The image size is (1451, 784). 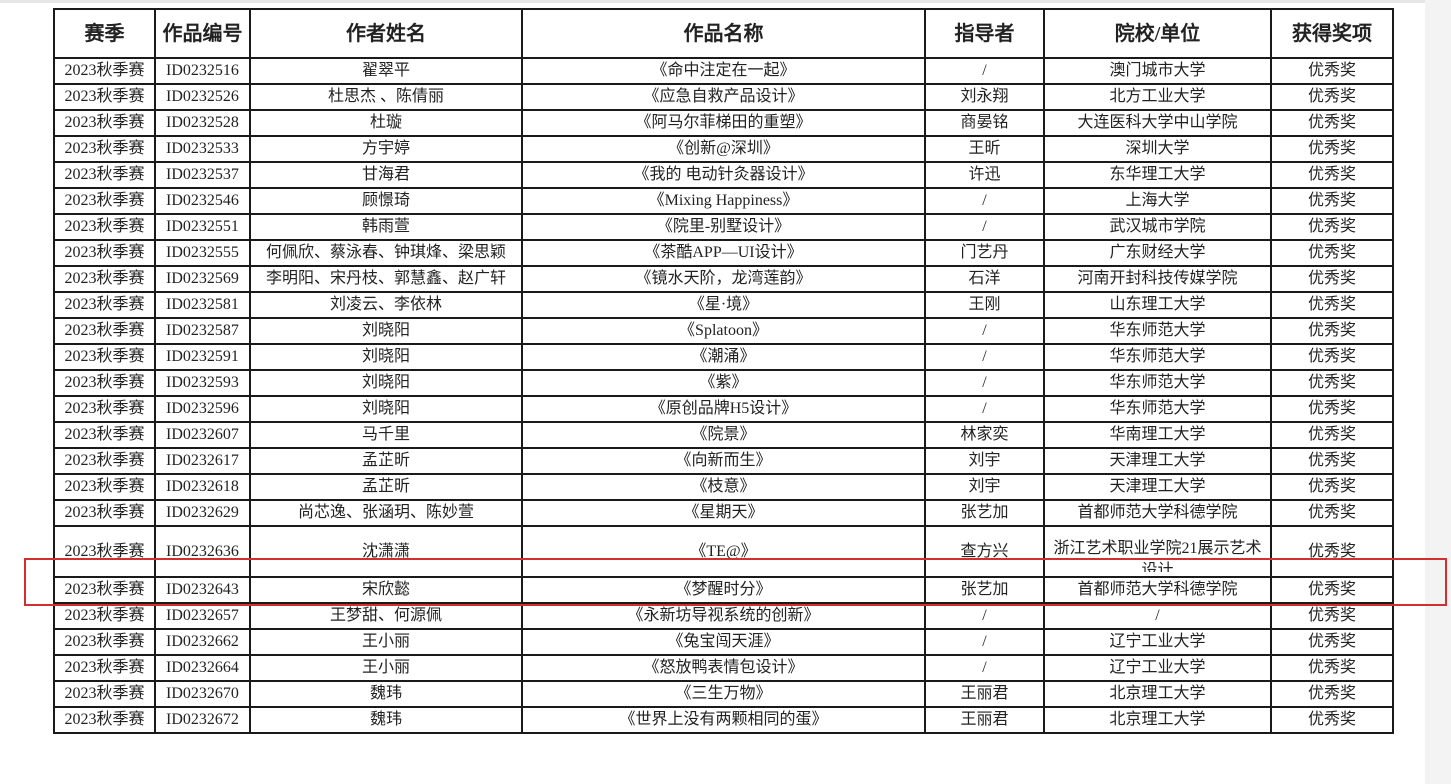 What do you see at coordinates (723, 357) in the screenshot?
I see `cell-work-title: 《潮涌》` at bounding box center [723, 357].